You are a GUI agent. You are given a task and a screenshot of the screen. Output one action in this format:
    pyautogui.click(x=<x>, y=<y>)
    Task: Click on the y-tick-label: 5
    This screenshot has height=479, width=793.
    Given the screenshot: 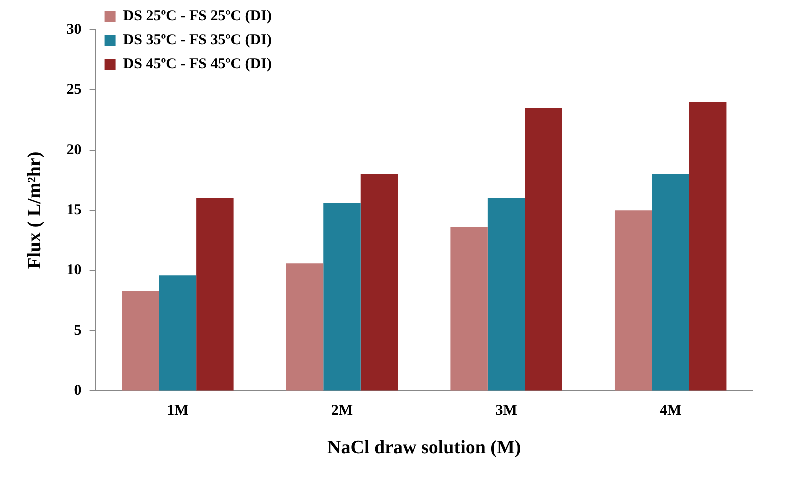 What is the action you would take?
    pyautogui.click(x=78, y=330)
    